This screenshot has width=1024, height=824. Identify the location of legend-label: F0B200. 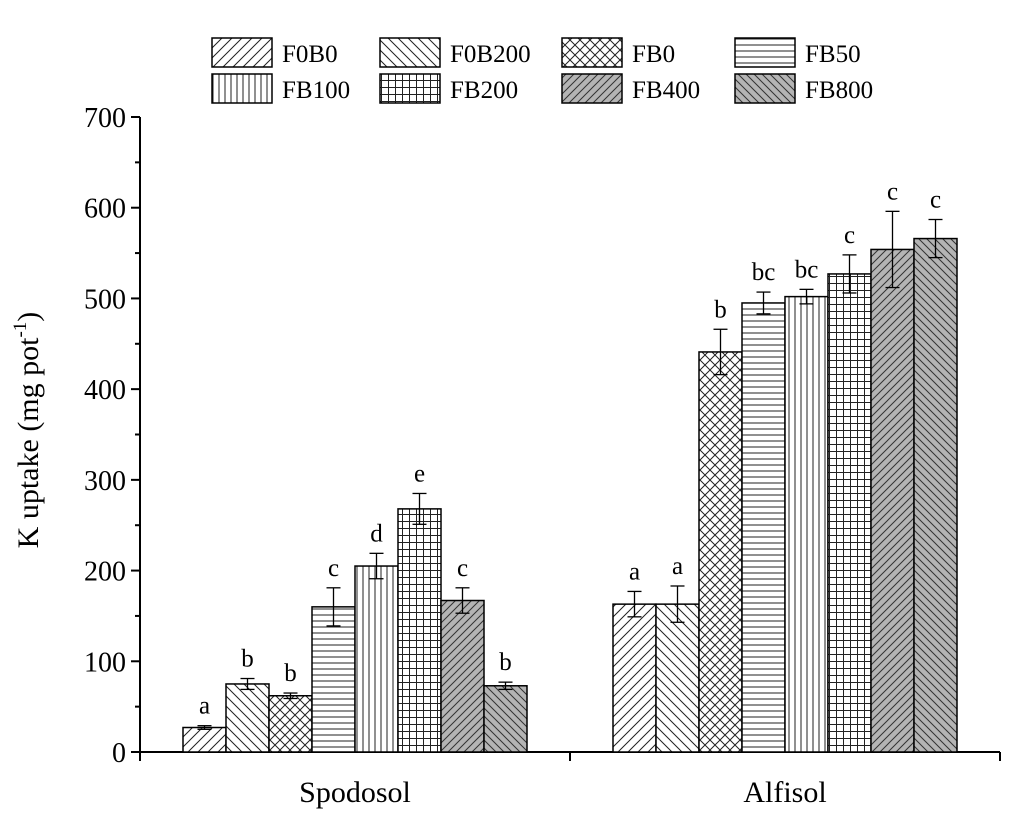
(490, 54).